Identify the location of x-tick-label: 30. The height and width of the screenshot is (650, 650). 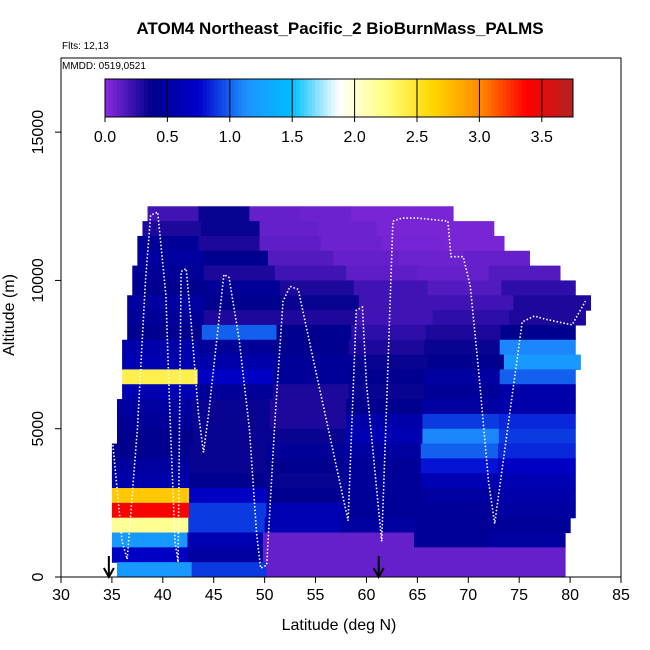
(61, 595).